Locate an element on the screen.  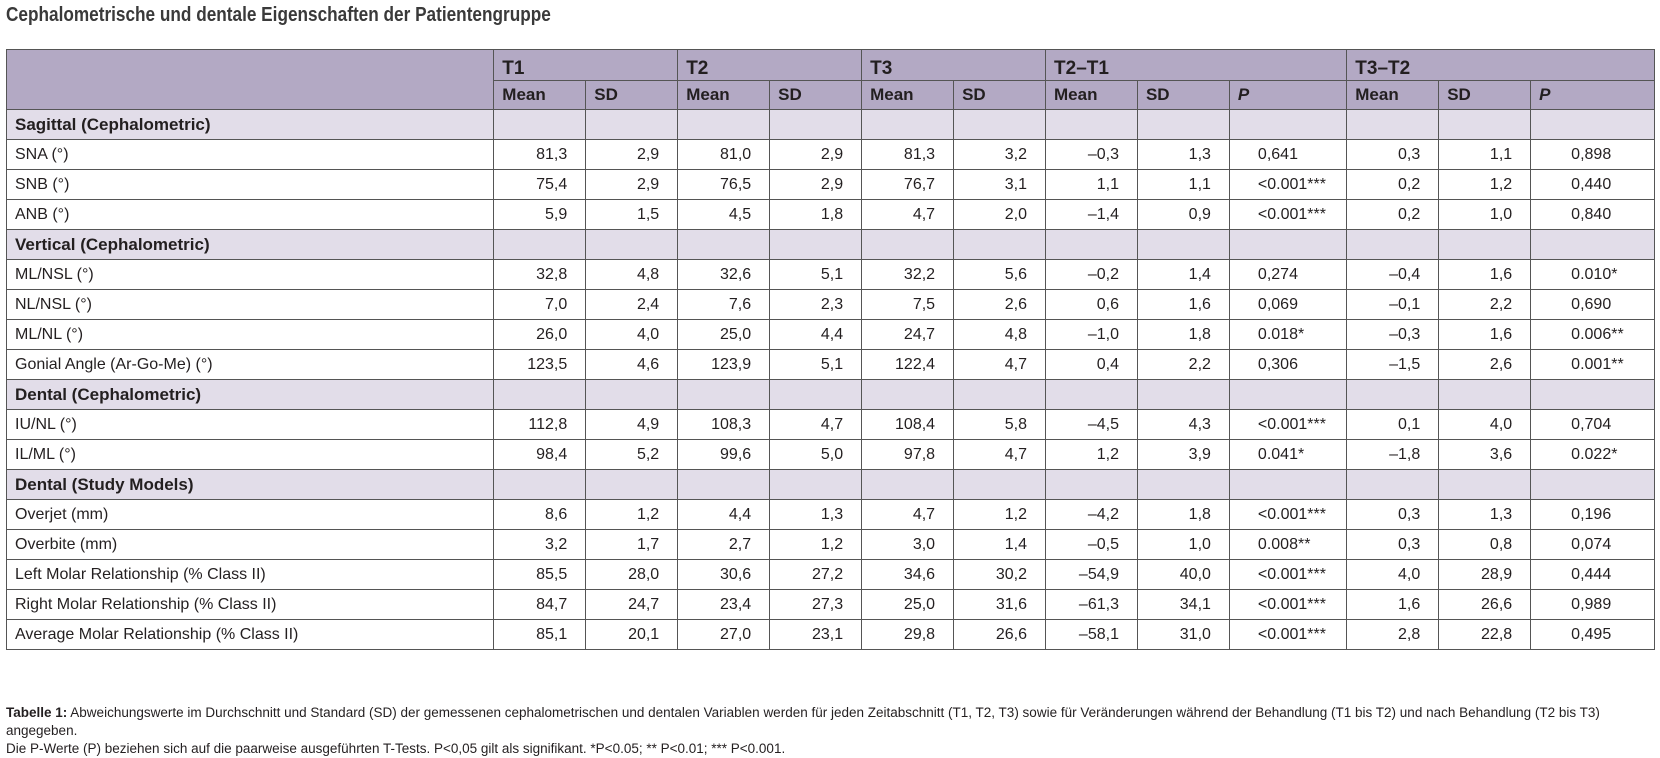
value-cell: 123,9 is located at coordinates (724, 364).